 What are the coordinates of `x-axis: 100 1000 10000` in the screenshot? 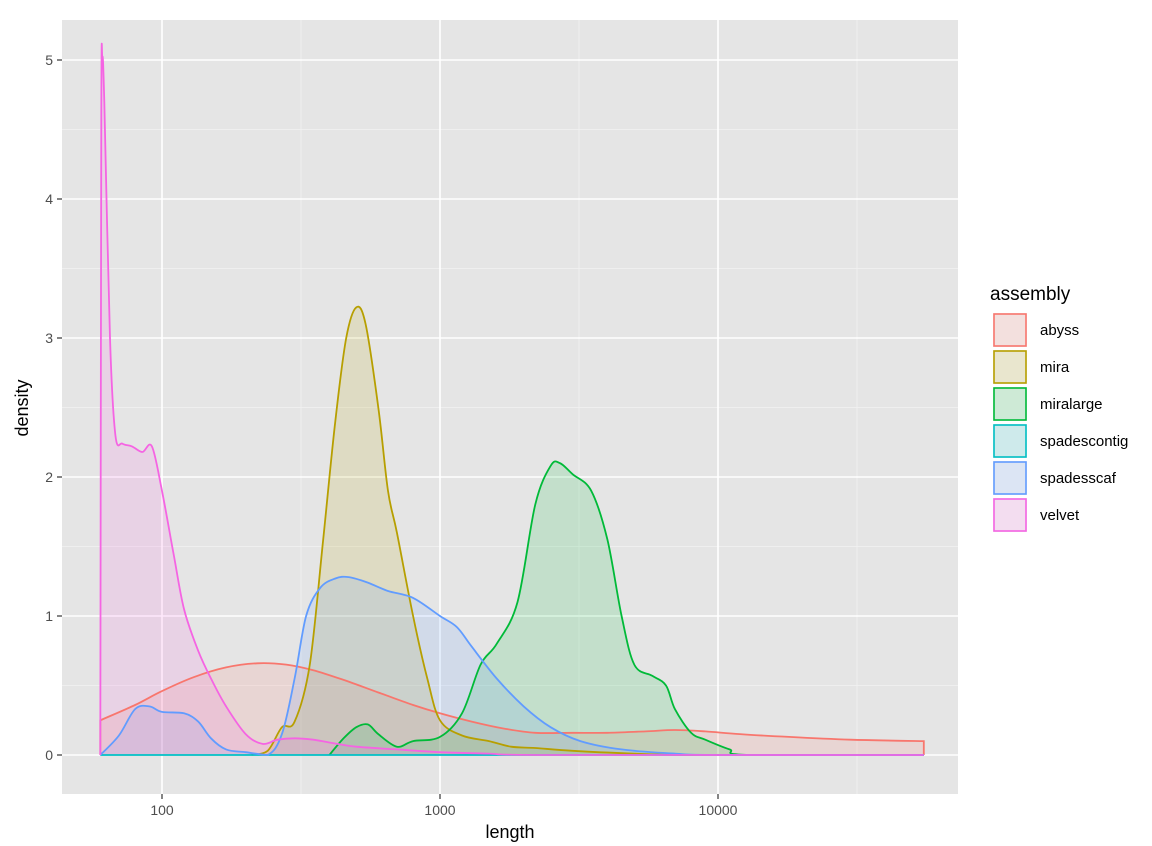 It's located at (444, 806).